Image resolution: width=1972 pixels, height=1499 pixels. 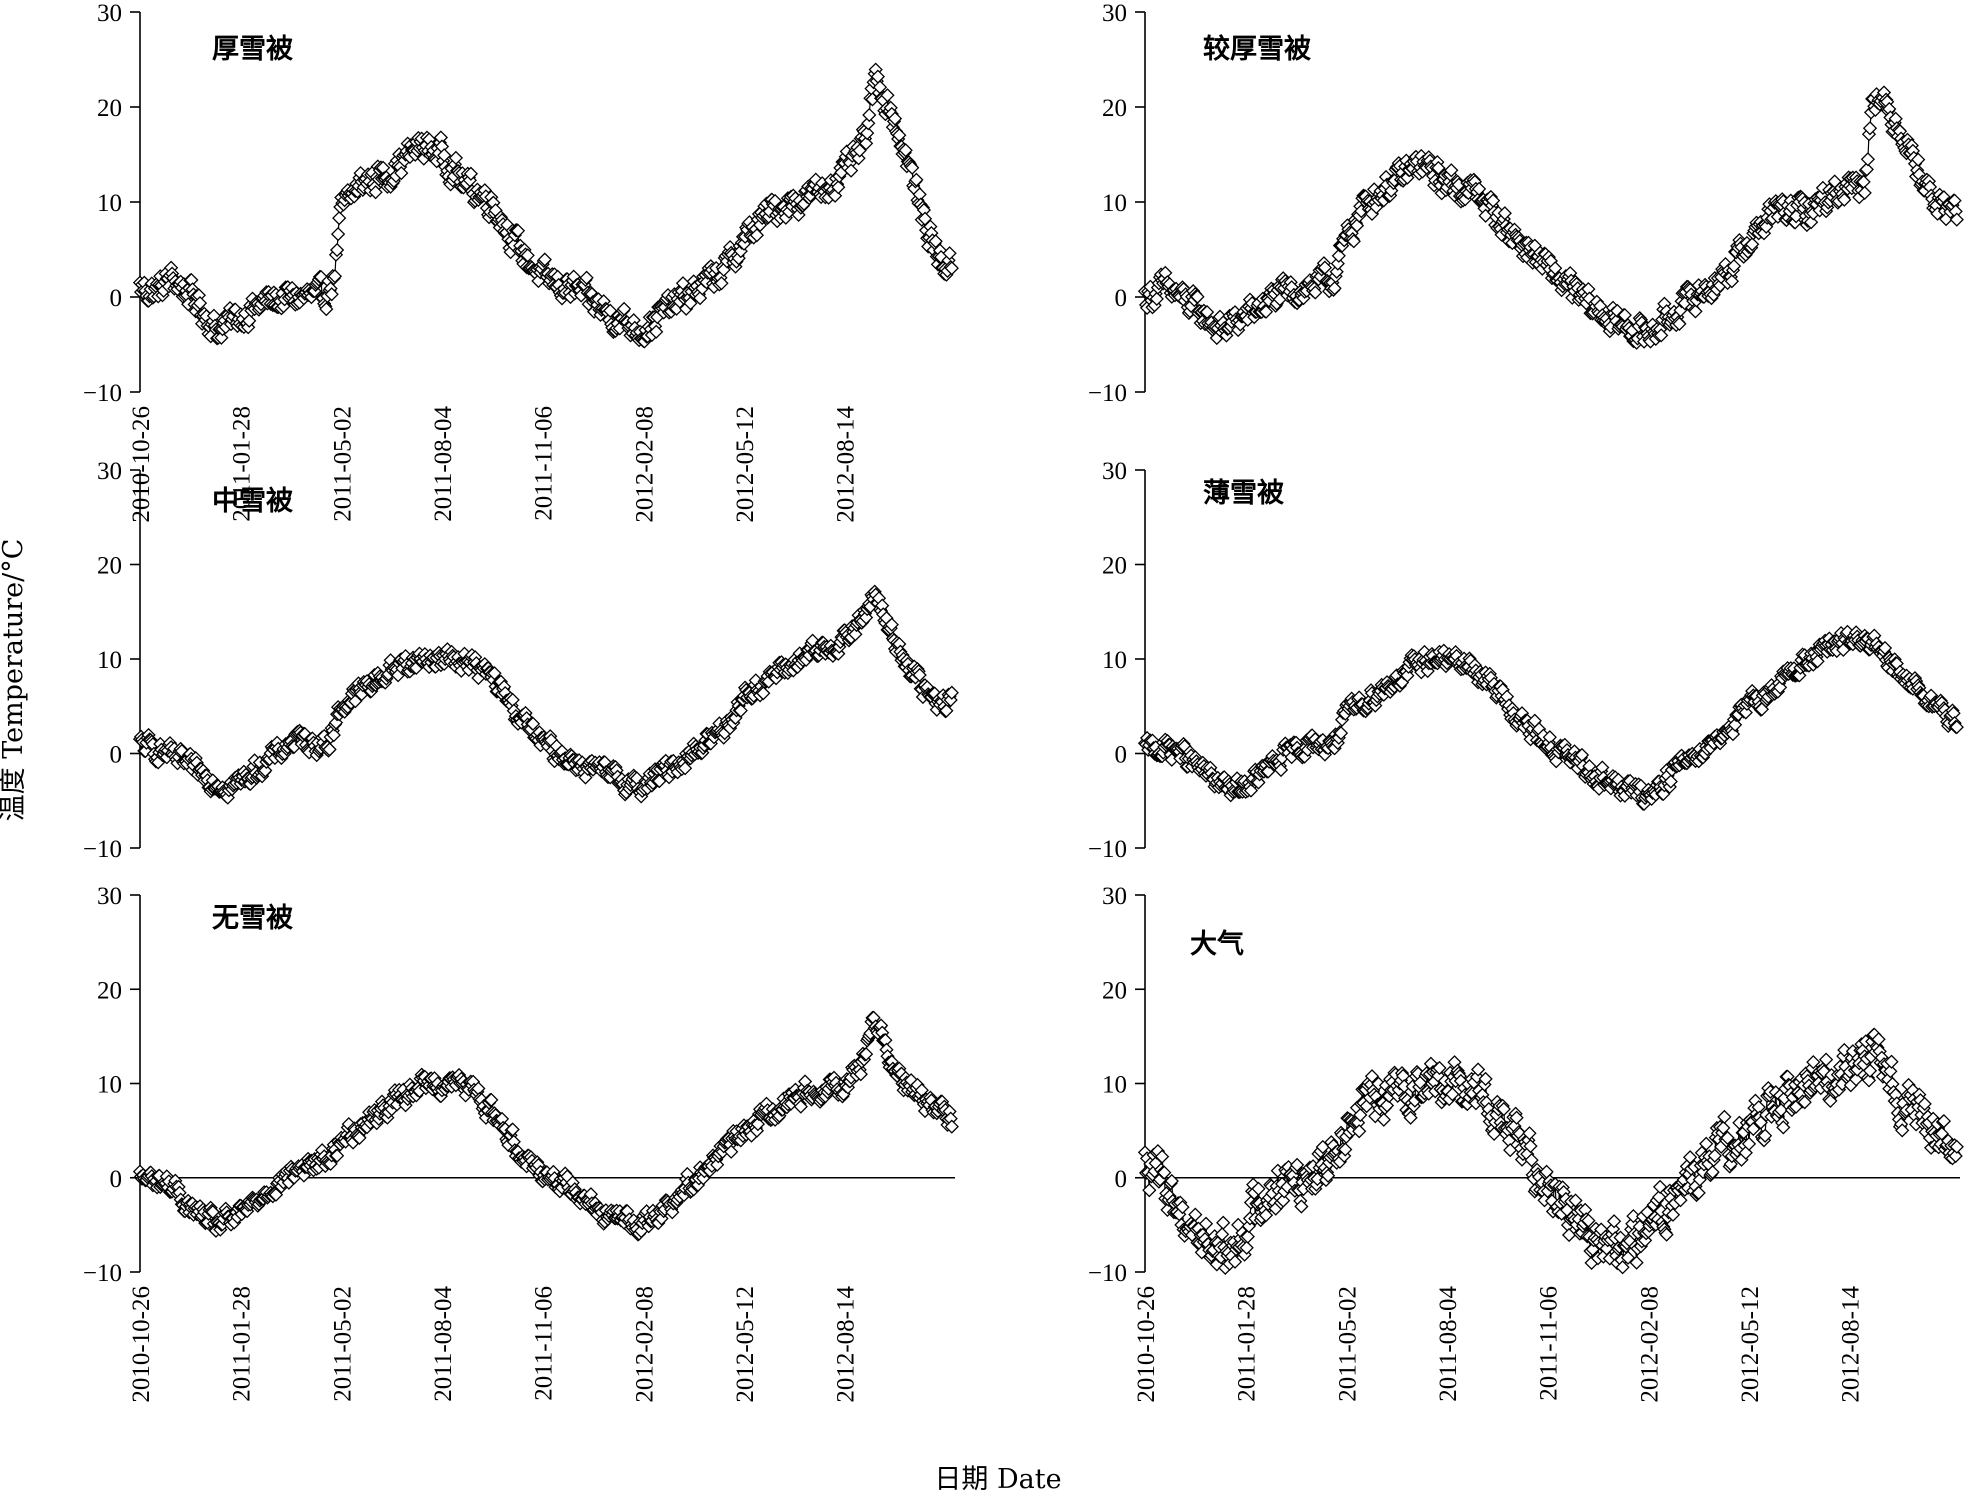 What do you see at coordinates (644, 464) in the screenshot?
I see `x-tick-label: 2012-02-08` at bounding box center [644, 464].